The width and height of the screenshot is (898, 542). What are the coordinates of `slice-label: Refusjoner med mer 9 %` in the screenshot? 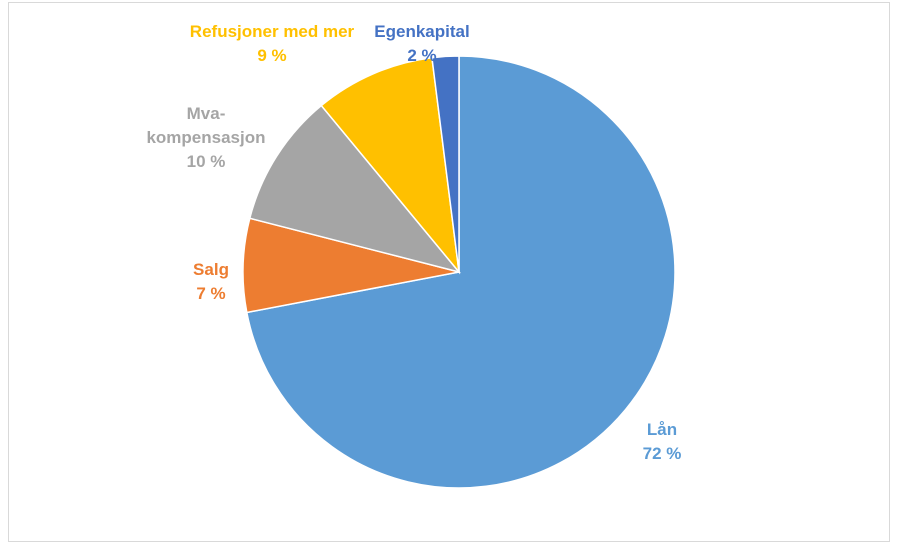 It's located at (272, 44).